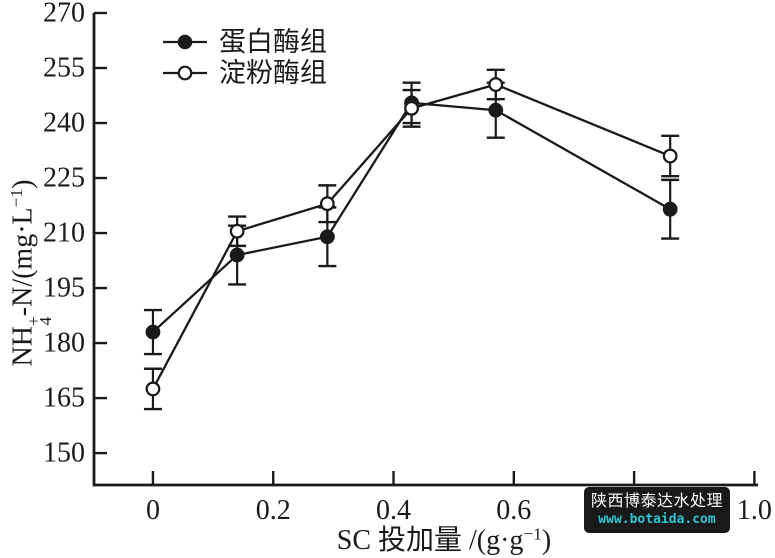  Describe the element at coordinates (754, 510) in the screenshot. I see `x-tick-label: 1.0` at that location.